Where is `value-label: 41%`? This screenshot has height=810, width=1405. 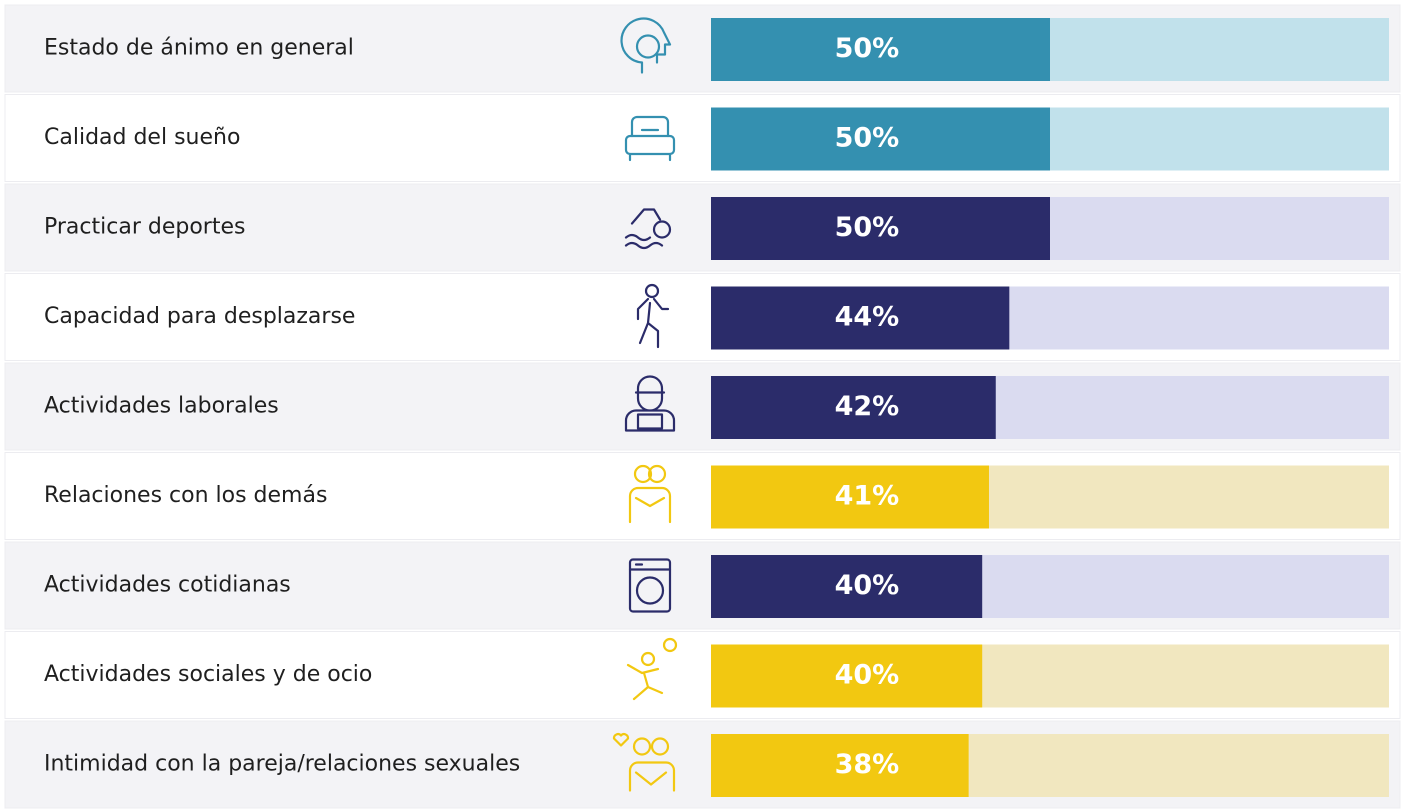
value-label: 41% is located at coordinates (867, 496).